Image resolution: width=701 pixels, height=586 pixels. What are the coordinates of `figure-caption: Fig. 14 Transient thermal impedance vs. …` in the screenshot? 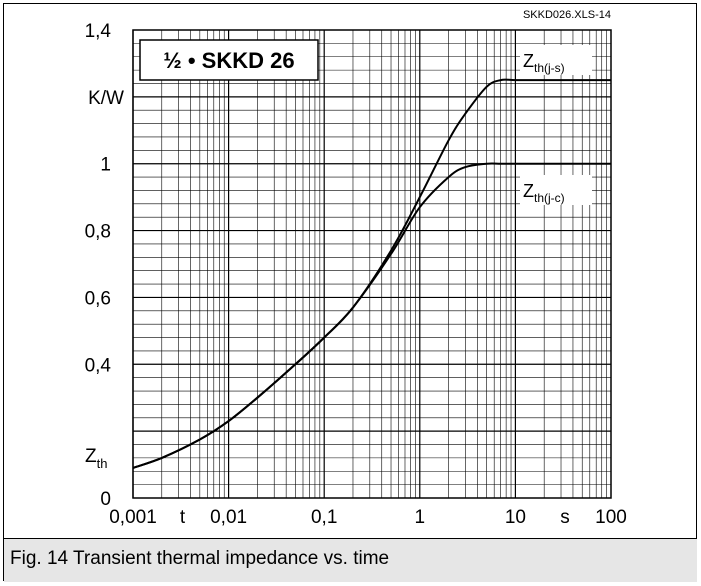 It's located at (350, 560).